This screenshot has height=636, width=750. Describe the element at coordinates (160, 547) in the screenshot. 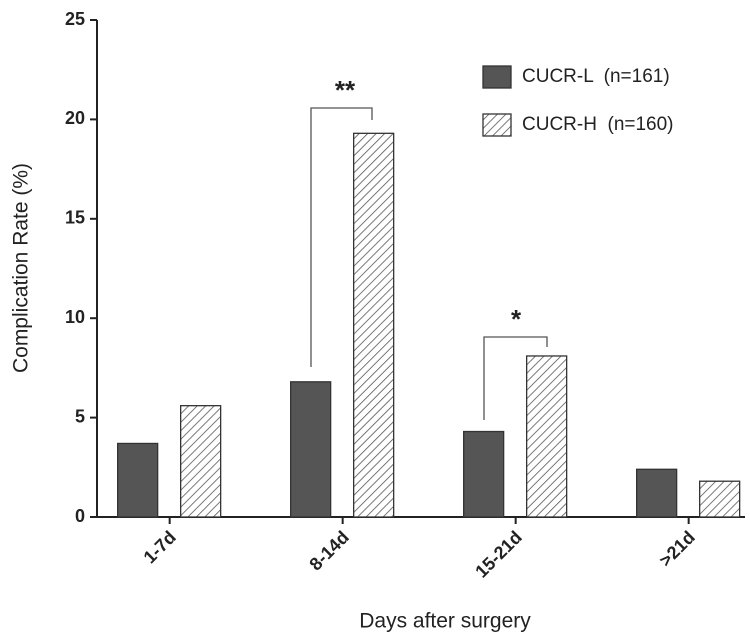

I see `x-tick-label: 1-7d` at that location.